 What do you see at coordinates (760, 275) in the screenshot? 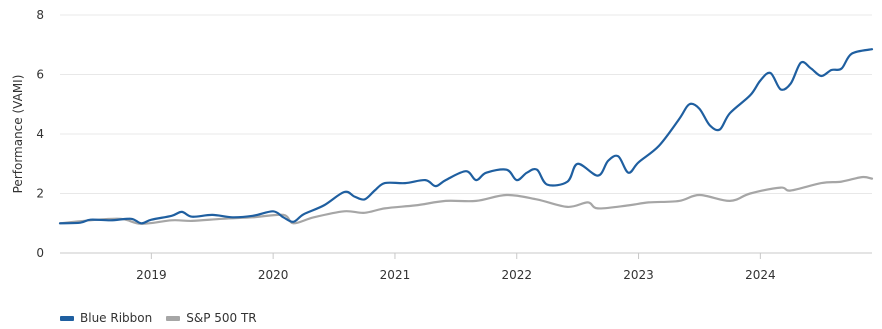
I see `x-tick-label: 2024` at bounding box center [760, 275].